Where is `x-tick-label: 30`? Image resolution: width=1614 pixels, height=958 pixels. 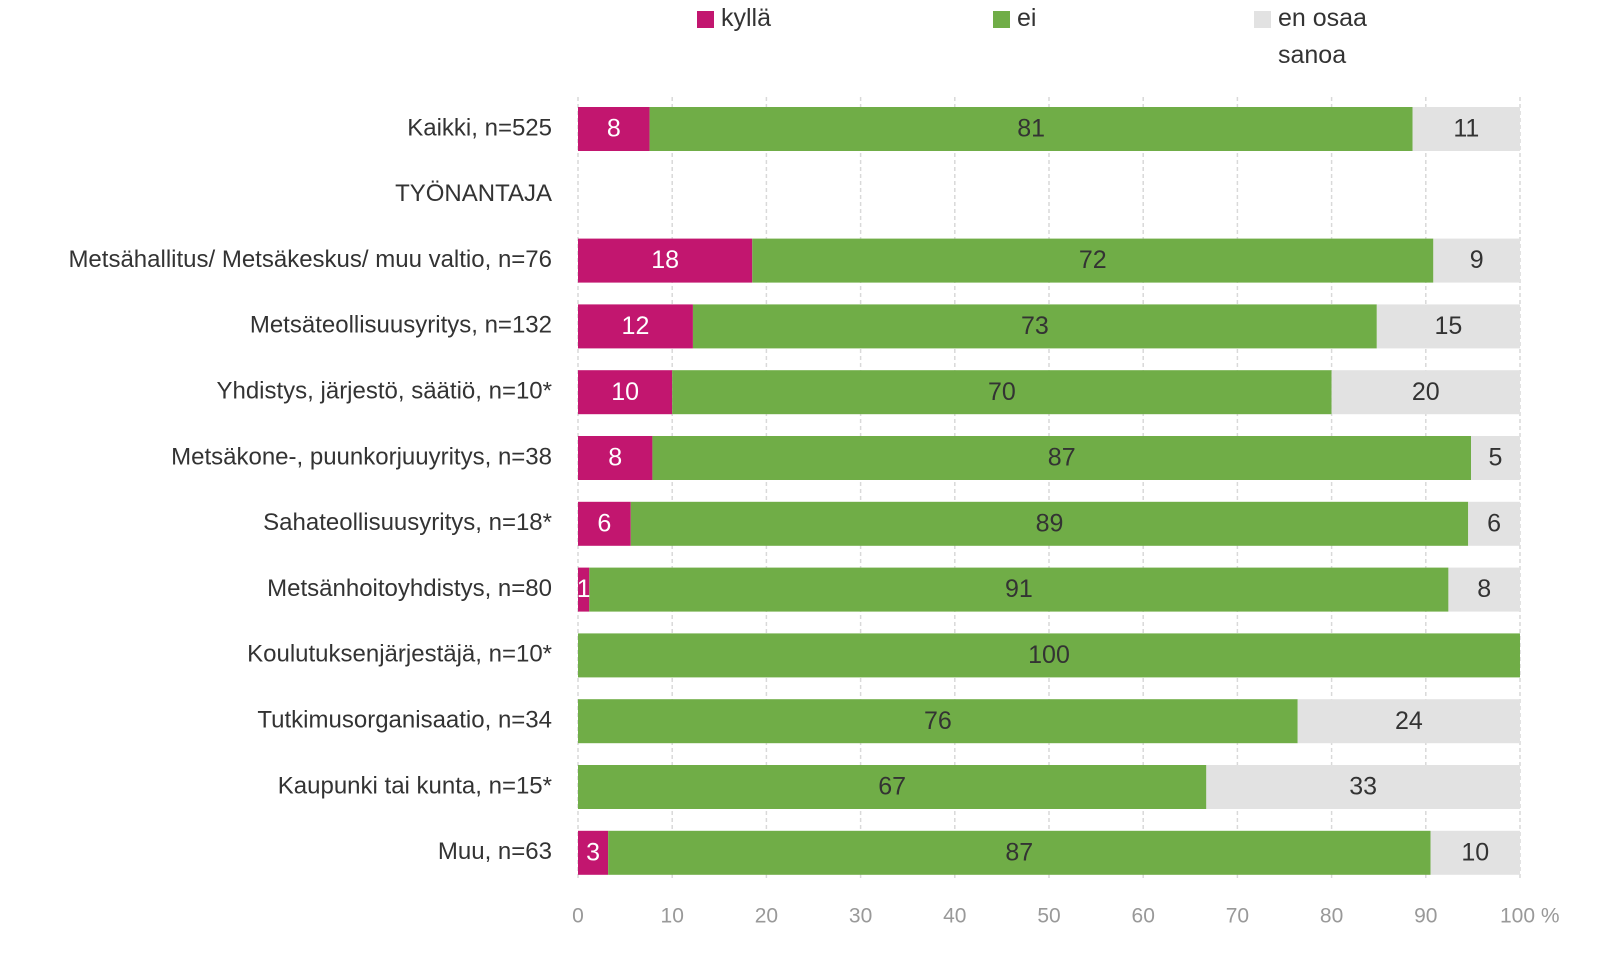 x-tick-label: 30 is located at coordinates (860, 916).